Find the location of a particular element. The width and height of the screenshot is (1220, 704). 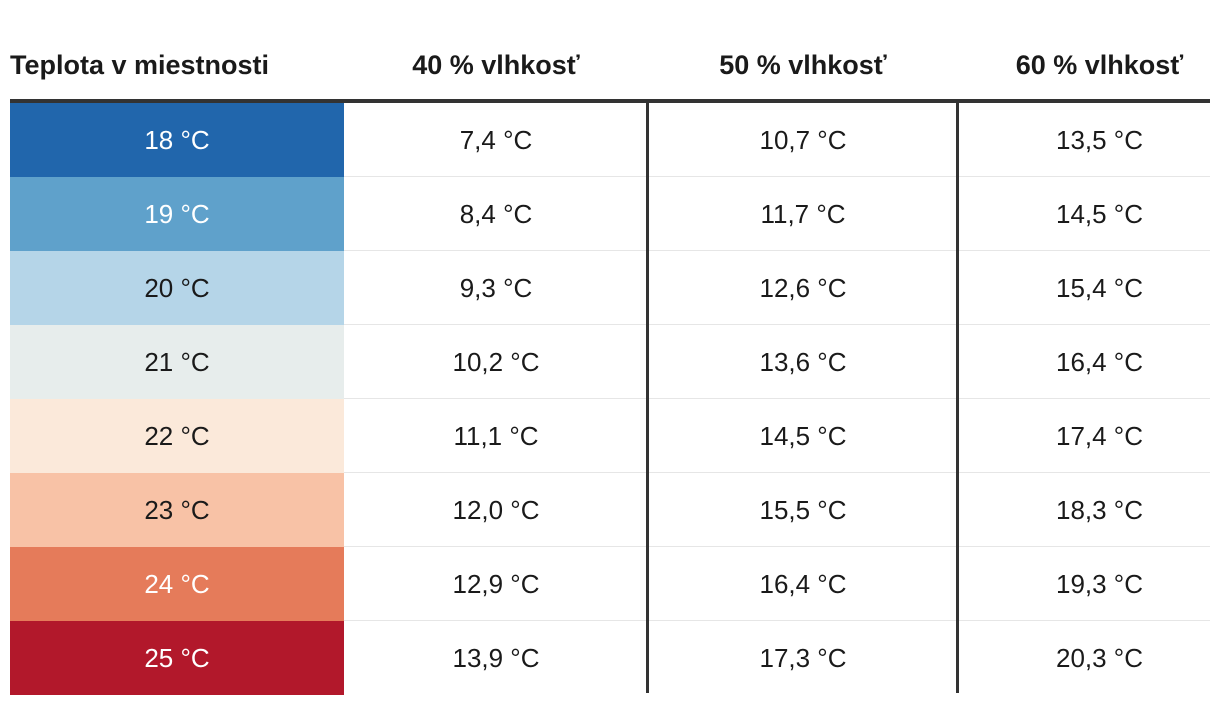

table-row: 23 °C 12,0 °C 15,5 °C 18,3 °C is located at coordinates (610, 510).